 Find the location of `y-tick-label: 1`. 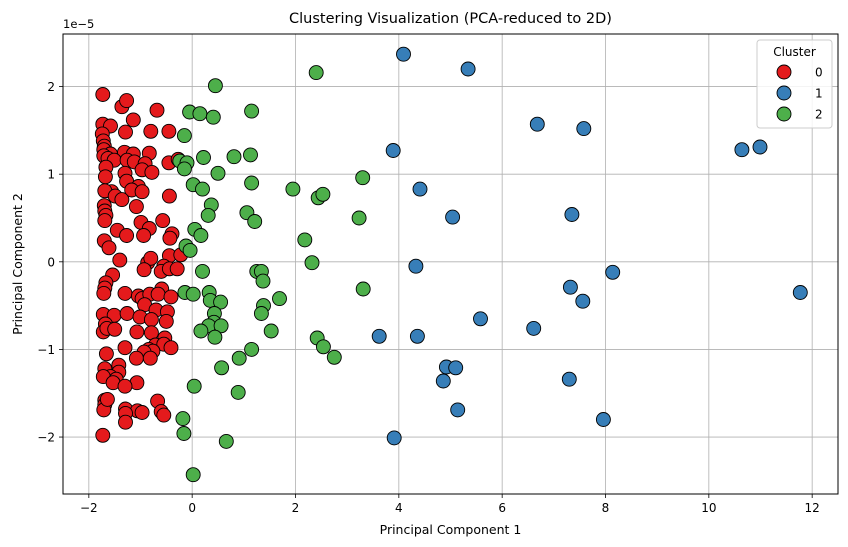

y-tick-label: 1 is located at coordinates (51, 175).